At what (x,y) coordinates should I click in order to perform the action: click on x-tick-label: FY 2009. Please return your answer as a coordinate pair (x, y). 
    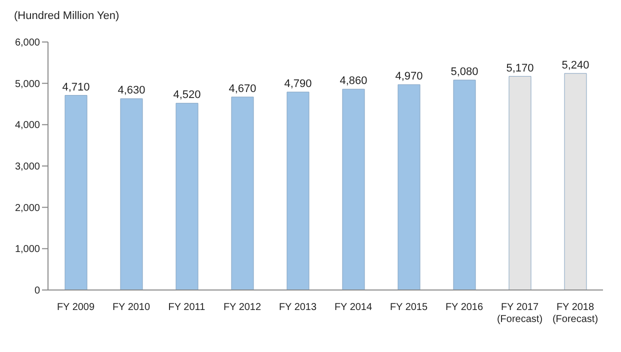
    Looking at the image, I should click on (75, 307).